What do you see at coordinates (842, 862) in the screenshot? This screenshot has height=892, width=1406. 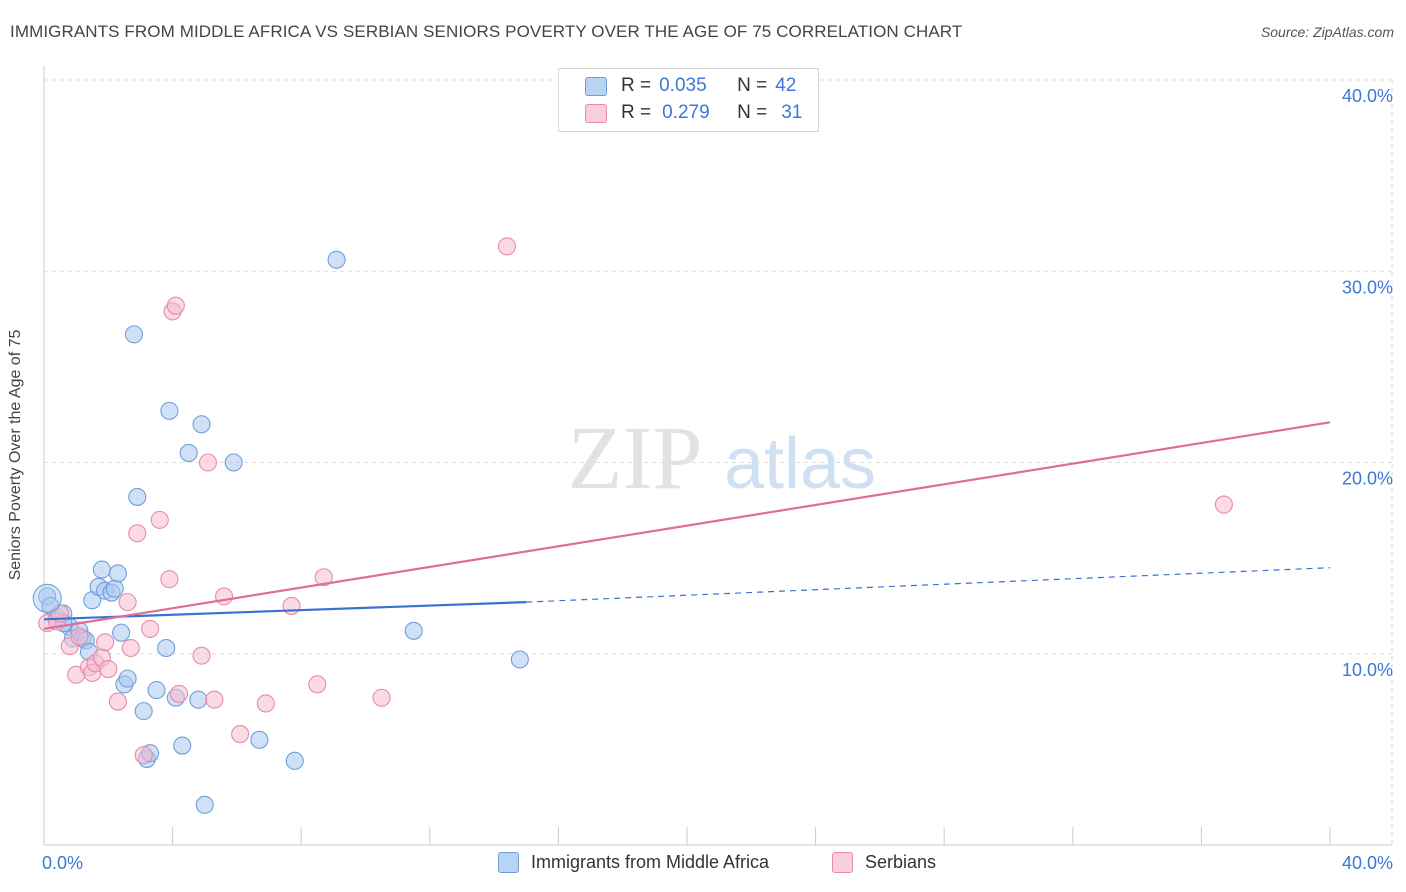 I see `series-swatch-pink` at bounding box center [842, 862].